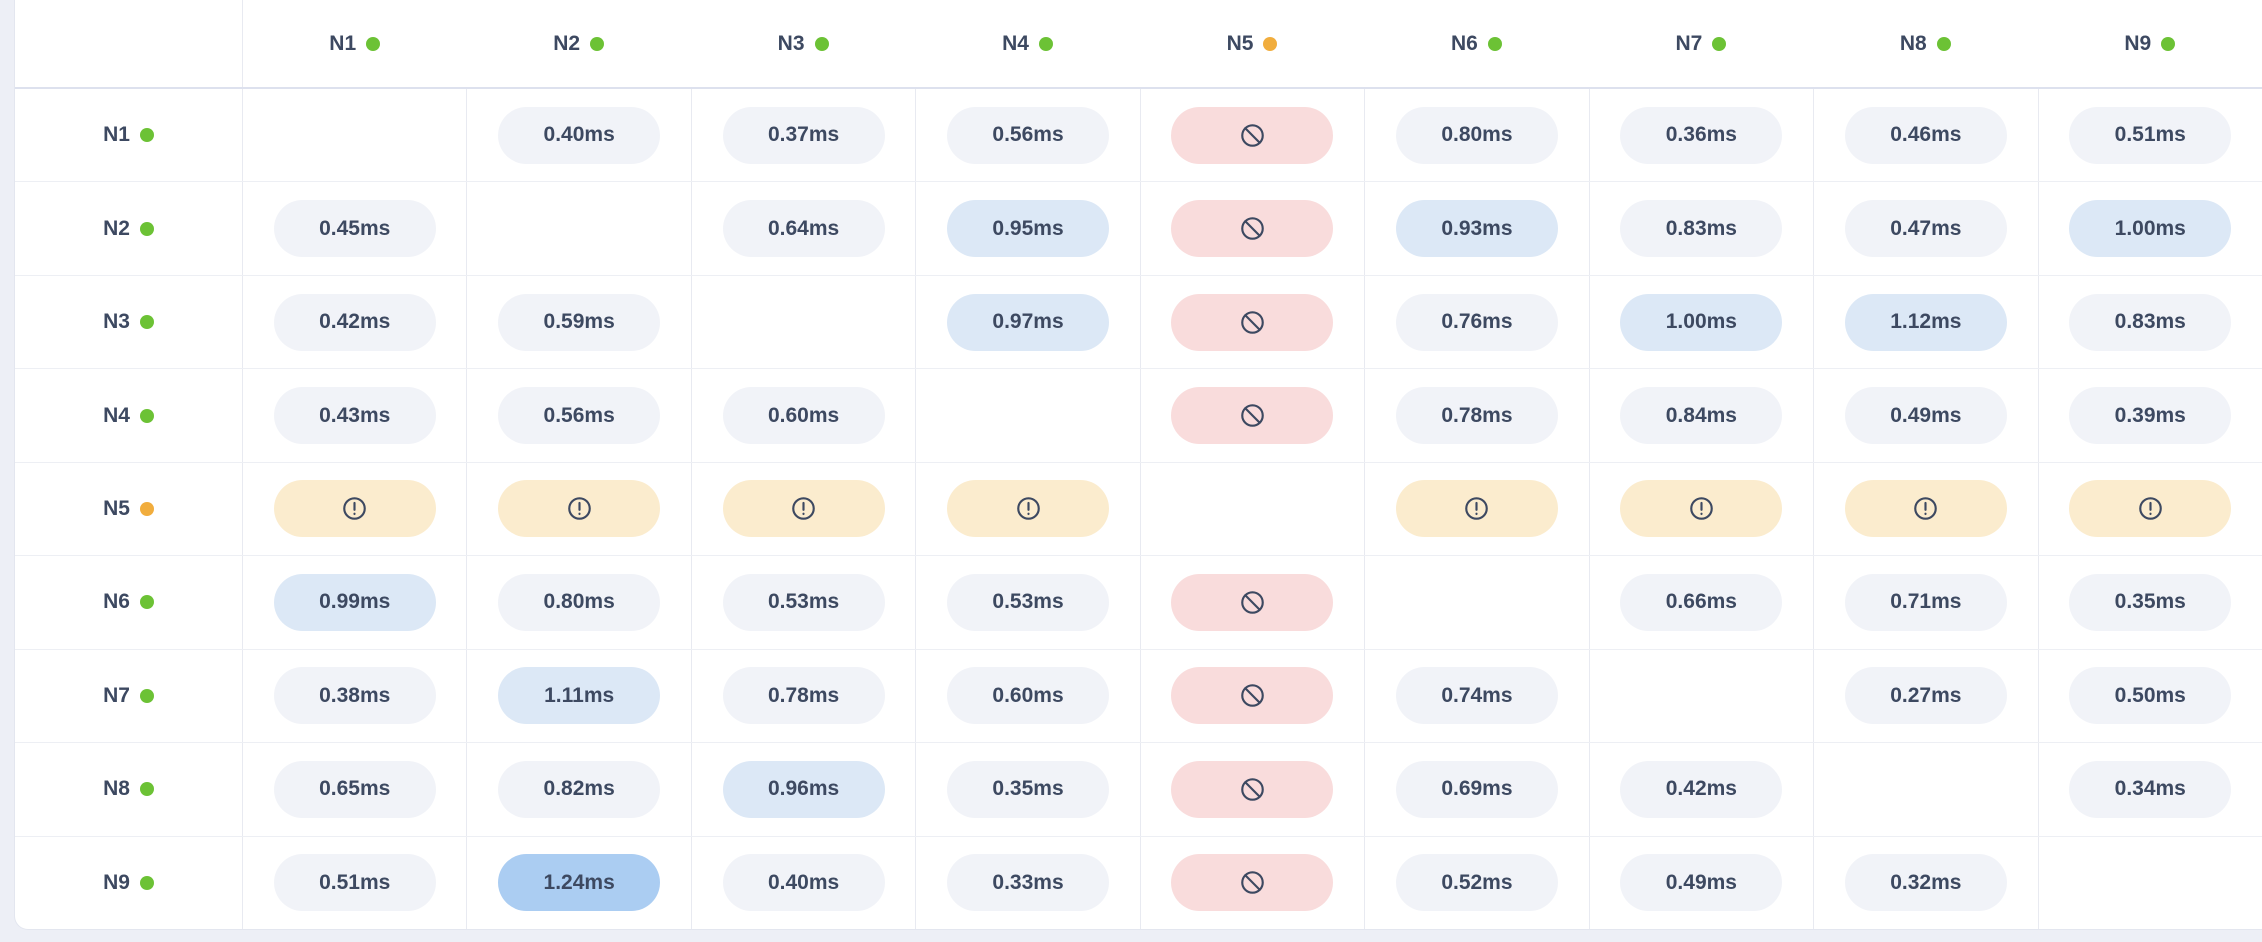 This screenshot has width=2262, height=942. Describe the element at coordinates (1701, 416) in the screenshot. I see `latency-badge: 0.84ms` at that location.